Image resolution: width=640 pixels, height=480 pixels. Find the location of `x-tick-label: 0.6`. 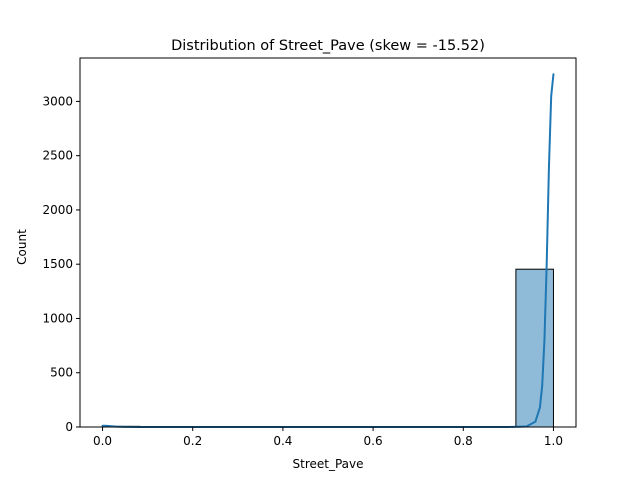

x-tick-label: 0.6 is located at coordinates (373, 441).